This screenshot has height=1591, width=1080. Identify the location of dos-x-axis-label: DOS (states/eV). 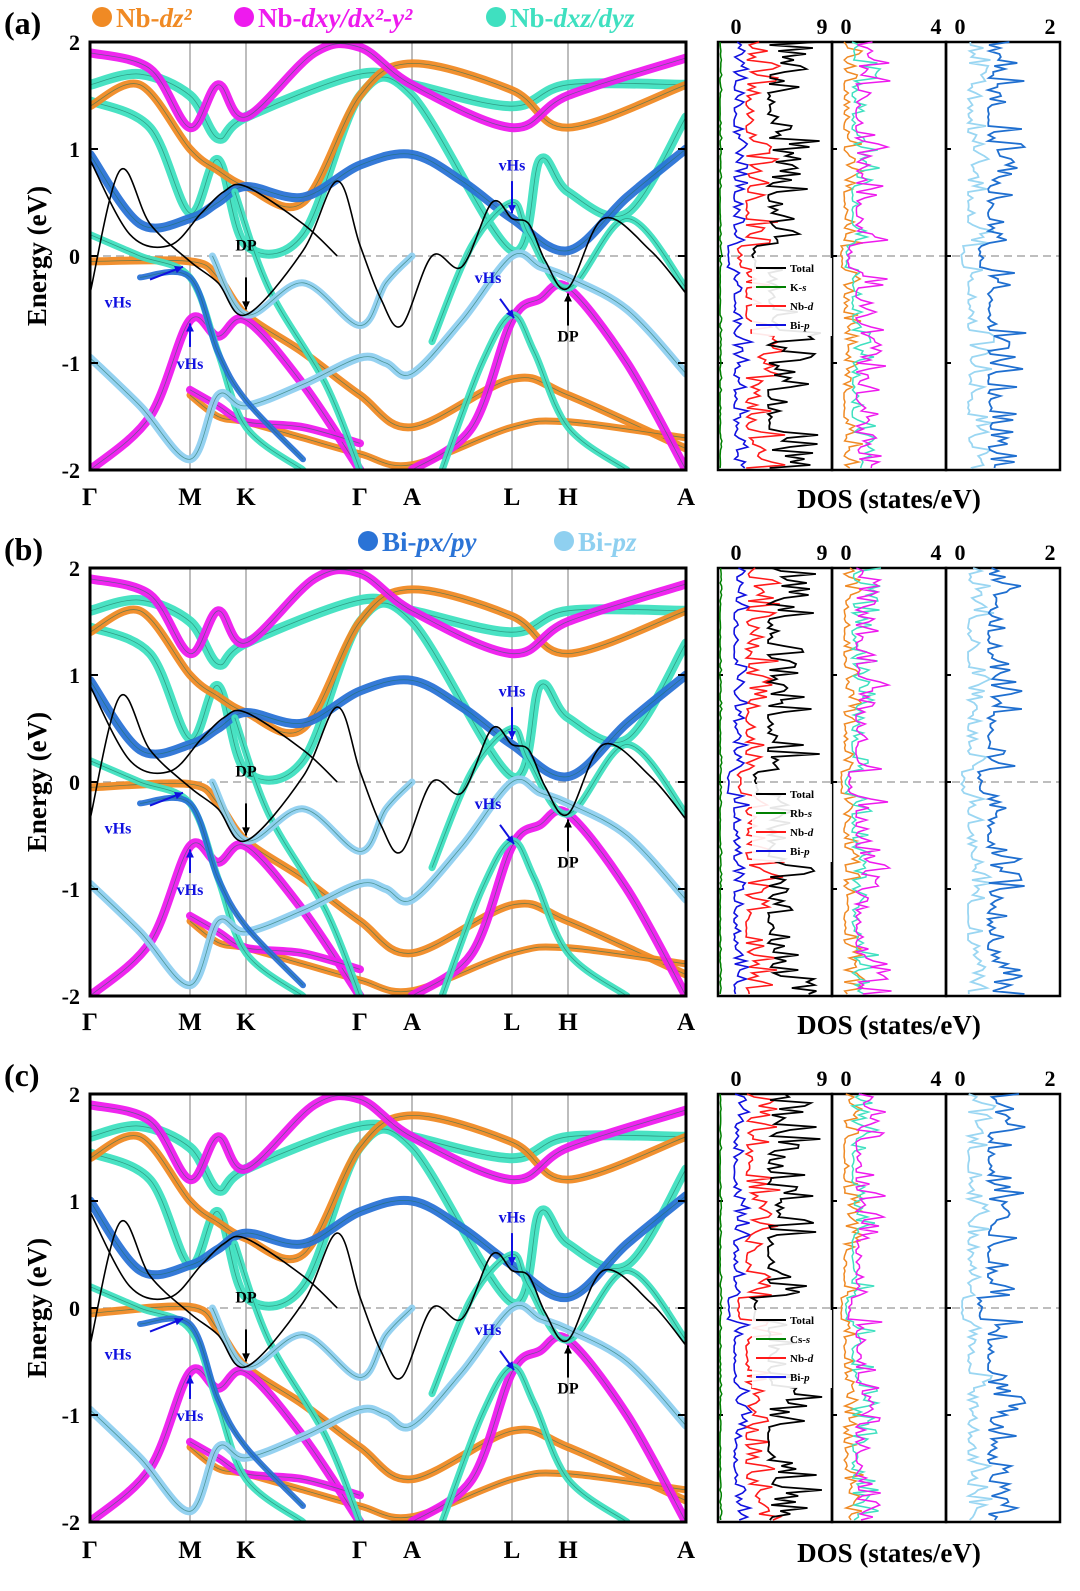
(889, 1025).